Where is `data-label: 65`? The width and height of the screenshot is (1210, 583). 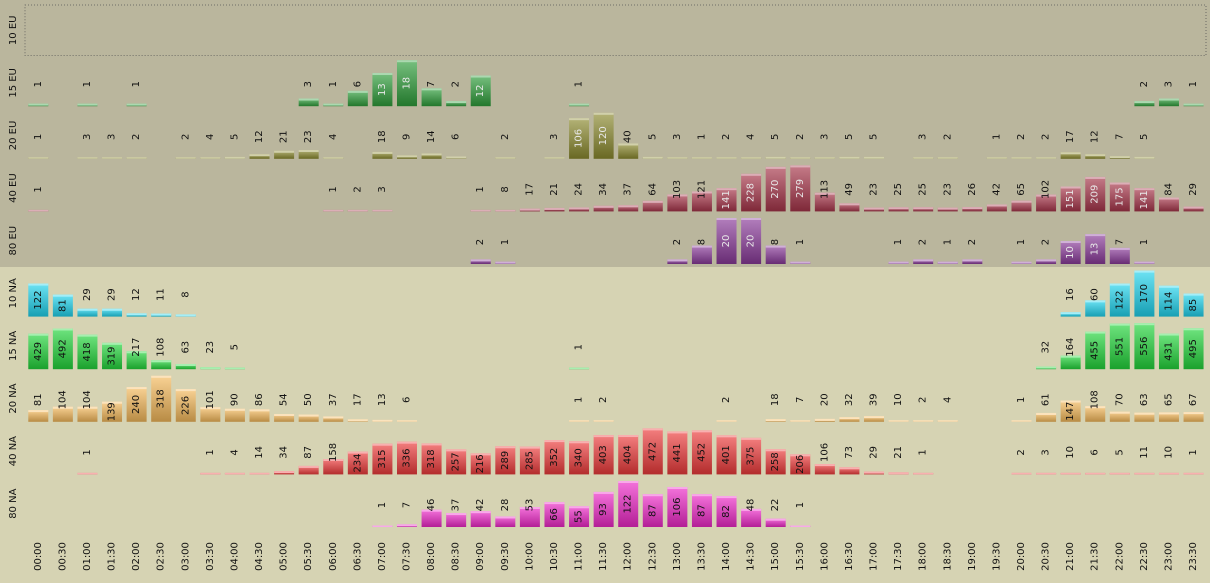 data-label: 65 is located at coordinates (1021, 189).